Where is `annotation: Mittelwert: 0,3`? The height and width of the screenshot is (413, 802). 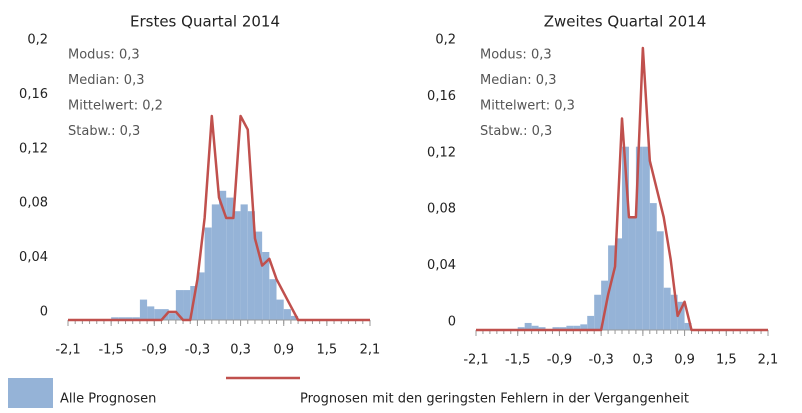
annotation: Mittelwert: 0,3 is located at coordinates (527, 106).